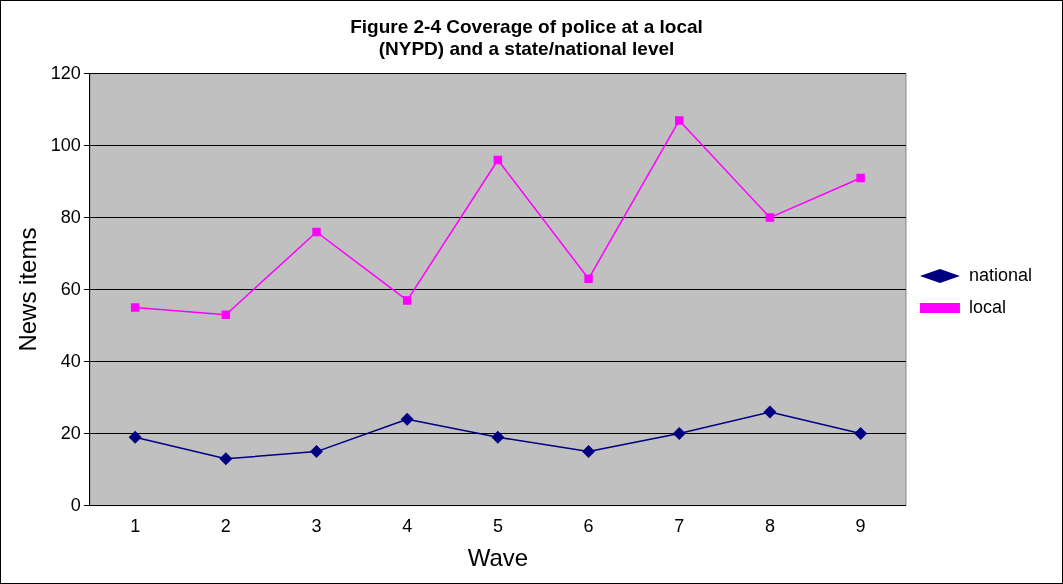 This screenshot has width=1063, height=584. Describe the element at coordinates (860, 526) in the screenshot. I see `x-tick-label: 9` at that location.